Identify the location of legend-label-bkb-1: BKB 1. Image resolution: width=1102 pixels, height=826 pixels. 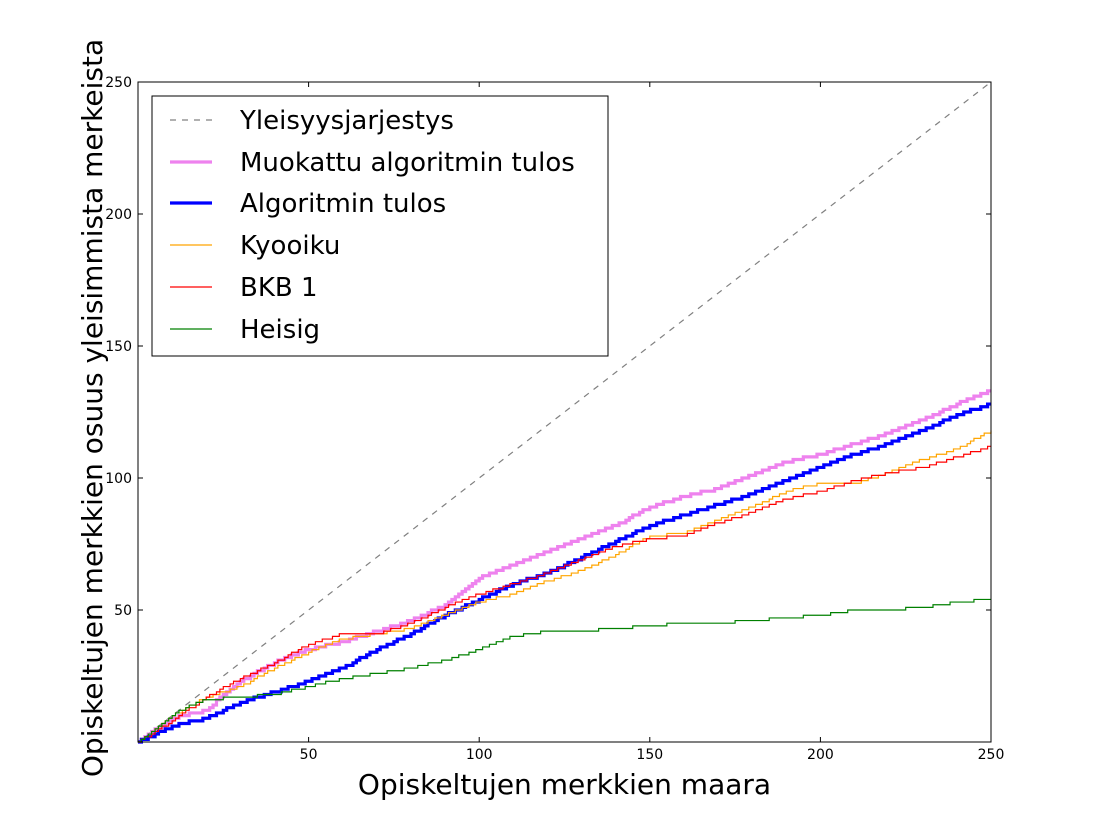
(279, 288).